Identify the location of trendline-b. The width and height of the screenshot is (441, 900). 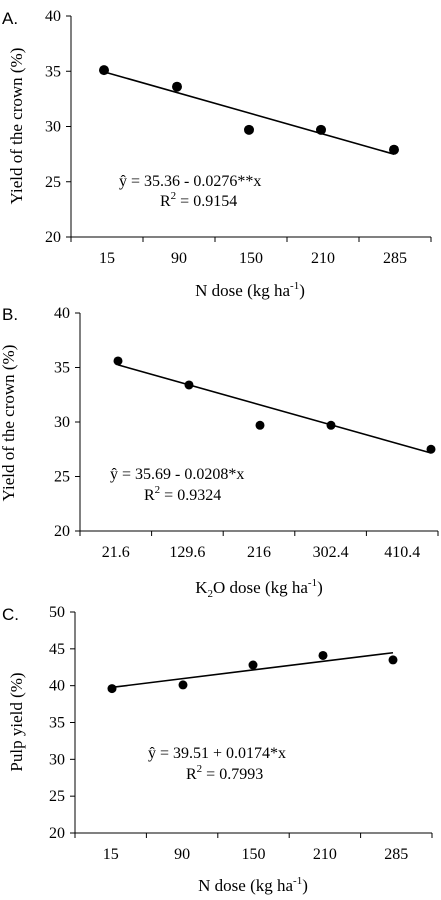
(274, 409).